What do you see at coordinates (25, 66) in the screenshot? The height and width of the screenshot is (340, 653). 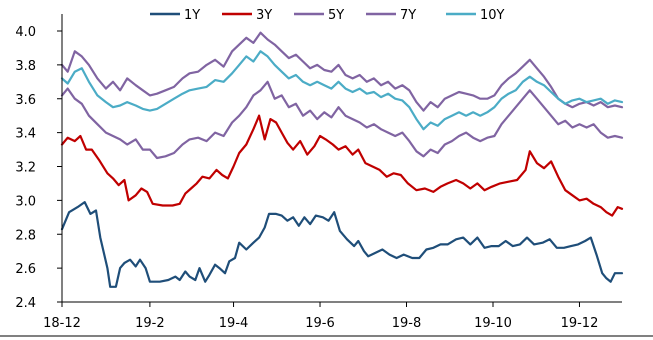 I see `y-tick-label: 3.8` at bounding box center [25, 66].